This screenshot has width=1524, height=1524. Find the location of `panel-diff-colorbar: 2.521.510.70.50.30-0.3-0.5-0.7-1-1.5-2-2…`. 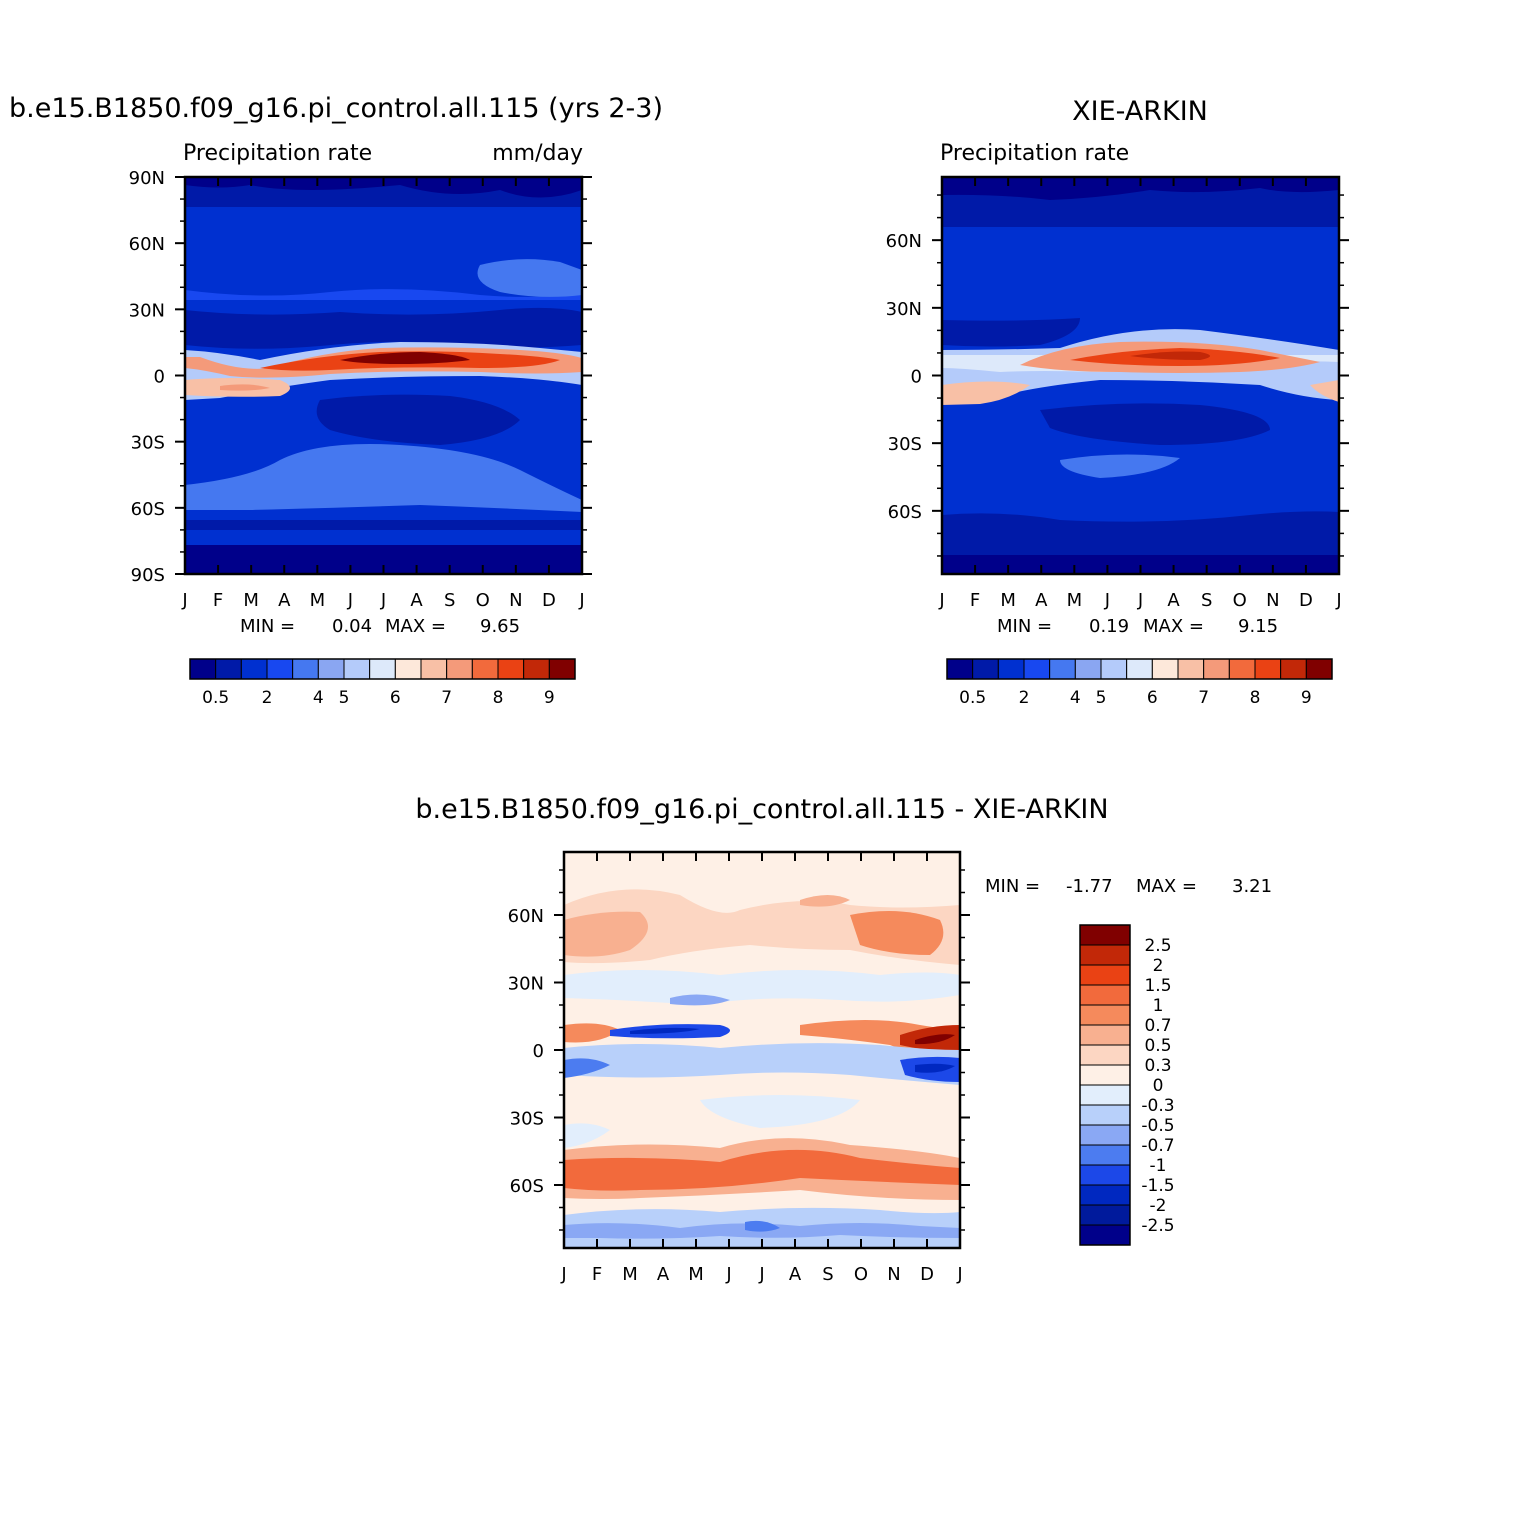

panel-diff-colorbar: 2.521.510.70.50.30-0.3-0.5-0.7-1-1.5-2-2… is located at coordinates (1127, 1085).